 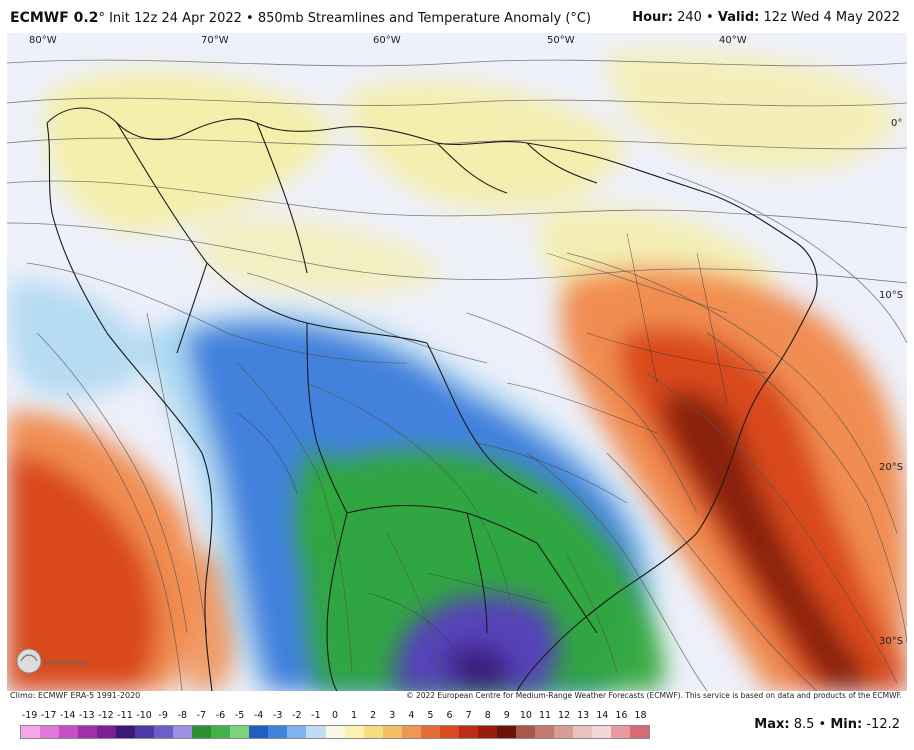 I want to click on lat-label-10s: 10°S, so click(x=891, y=295).